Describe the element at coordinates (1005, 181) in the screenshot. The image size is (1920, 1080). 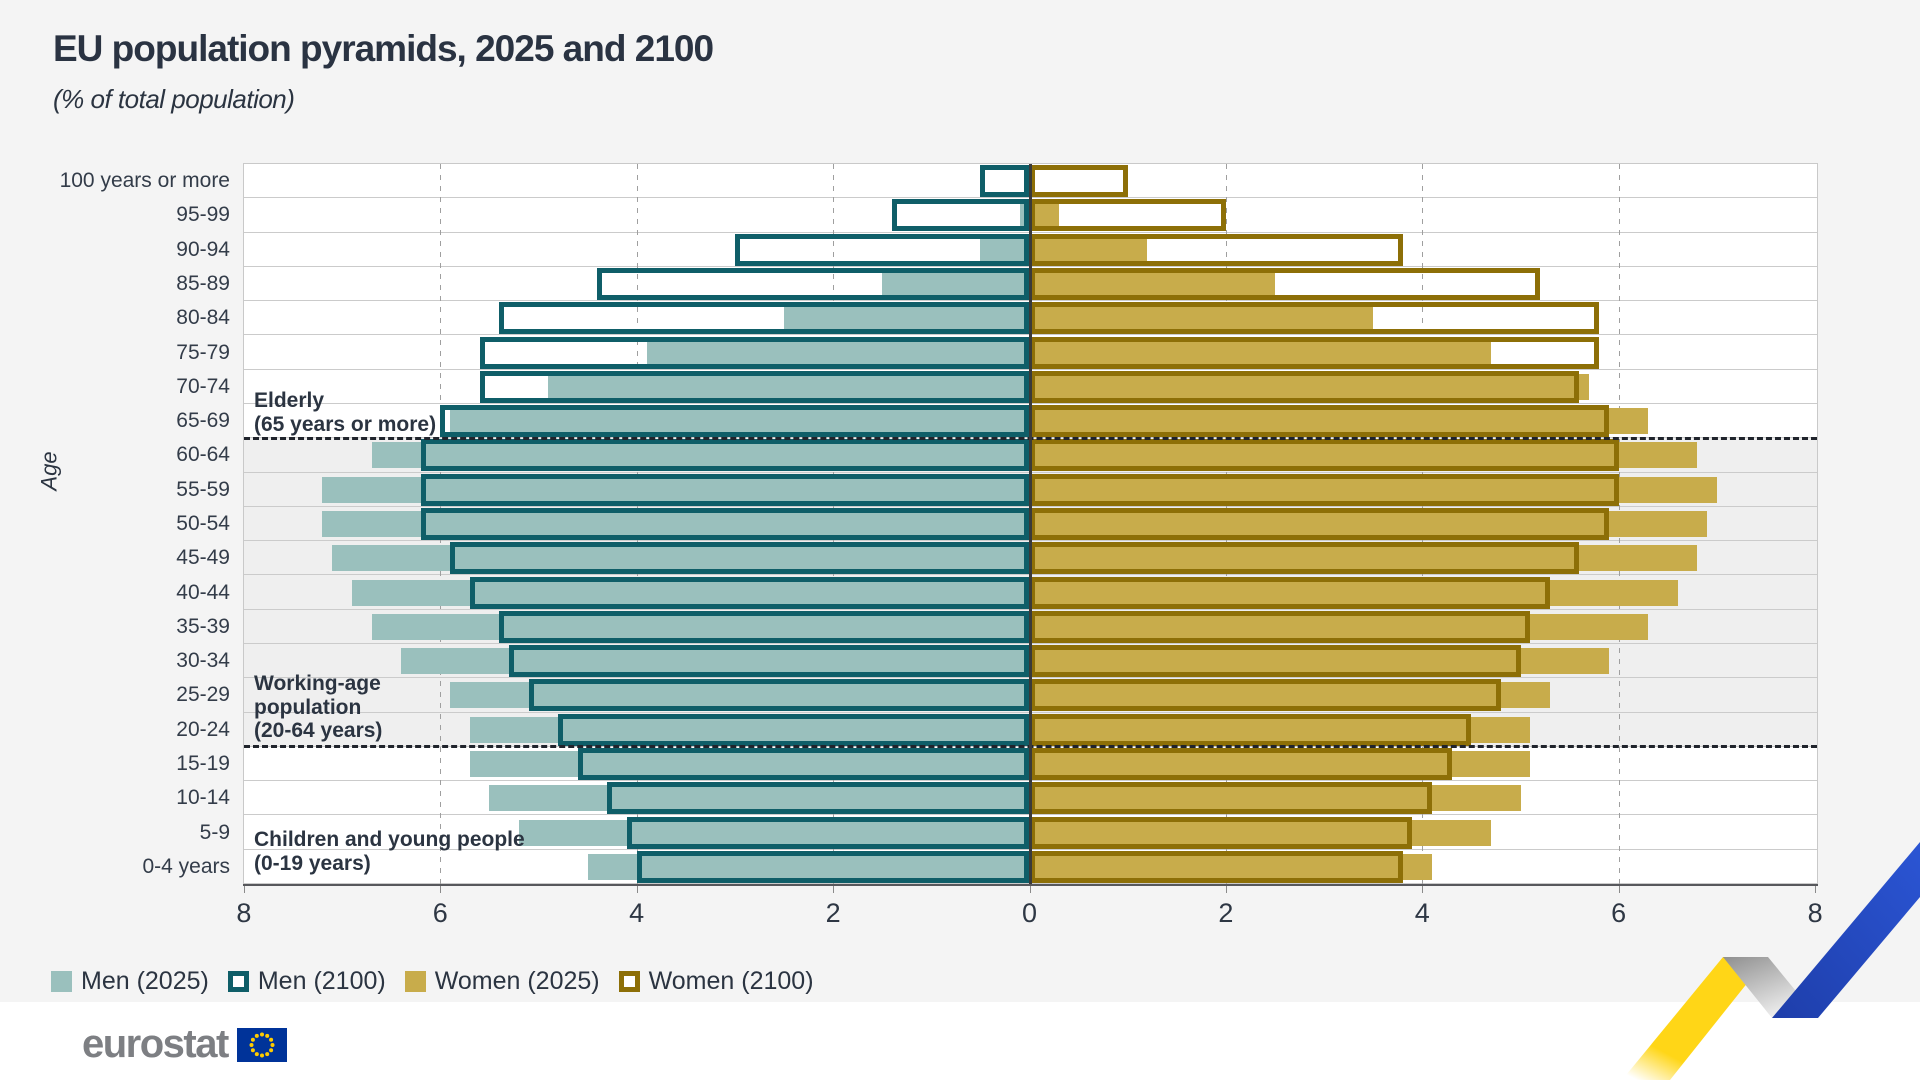
I see `bar-men-2100-100-years-or-more` at that location.